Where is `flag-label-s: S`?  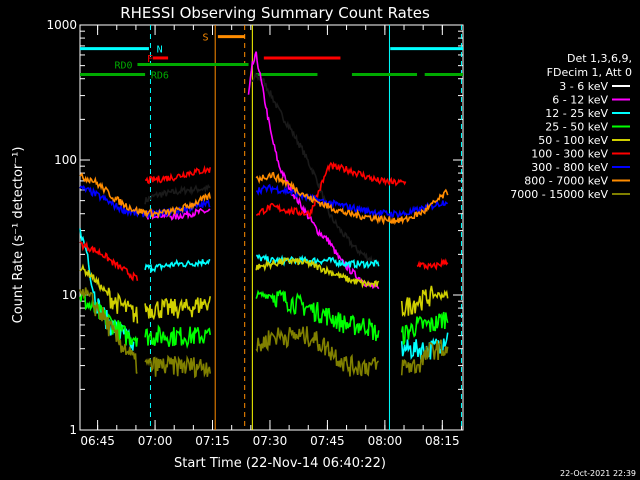
flag-label-s: S is located at coordinates (206, 38).